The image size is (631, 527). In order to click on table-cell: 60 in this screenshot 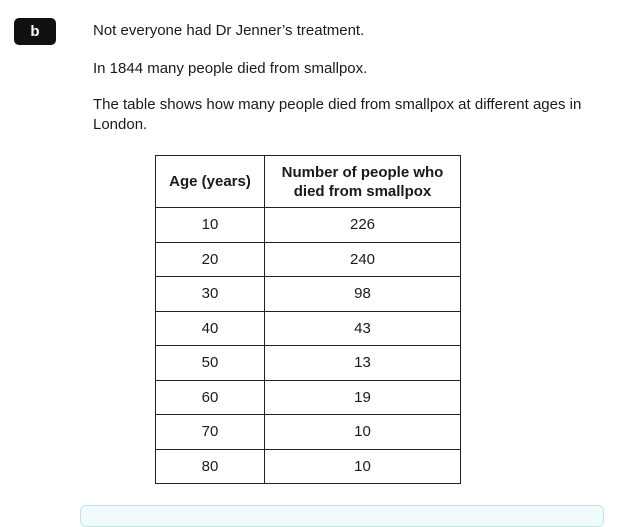, I will do `click(210, 397)`.